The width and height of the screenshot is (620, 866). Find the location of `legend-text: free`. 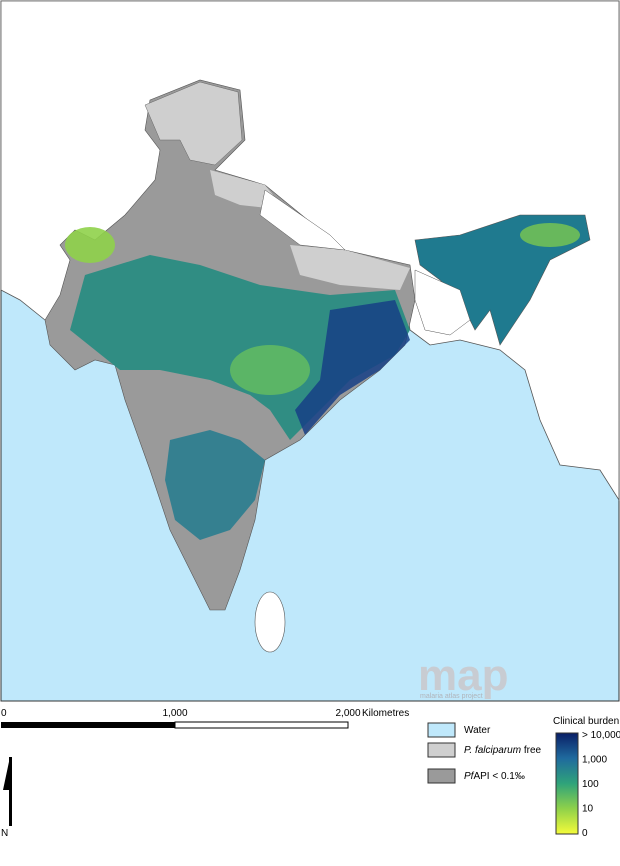

legend-text: free is located at coordinates (533, 750).